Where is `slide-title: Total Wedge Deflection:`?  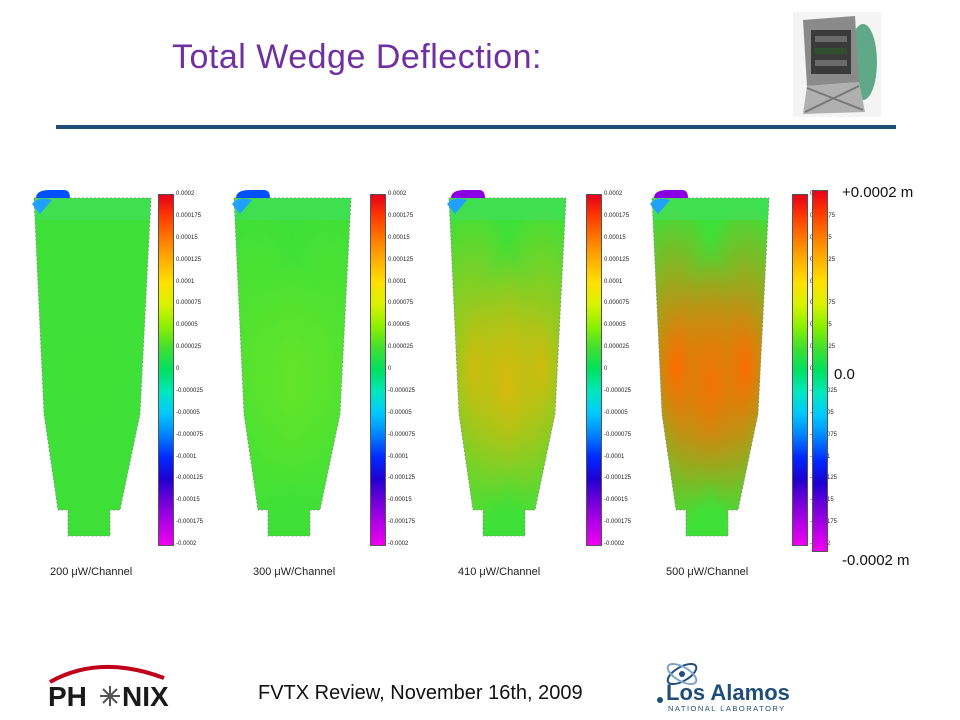 slide-title: Total Wedge Deflection: is located at coordinates (357, 57).